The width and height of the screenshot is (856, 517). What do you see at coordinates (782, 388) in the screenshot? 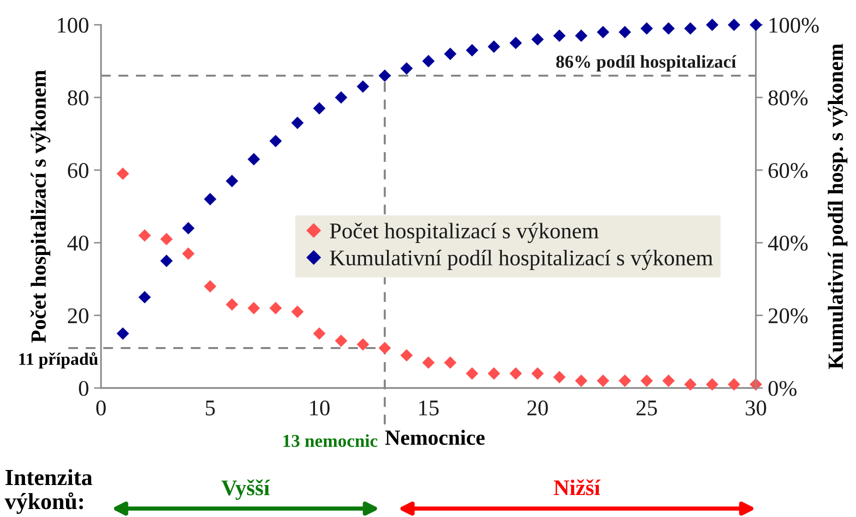
I see `y2-tick-label: 0%` at bounding box center [782, 388].